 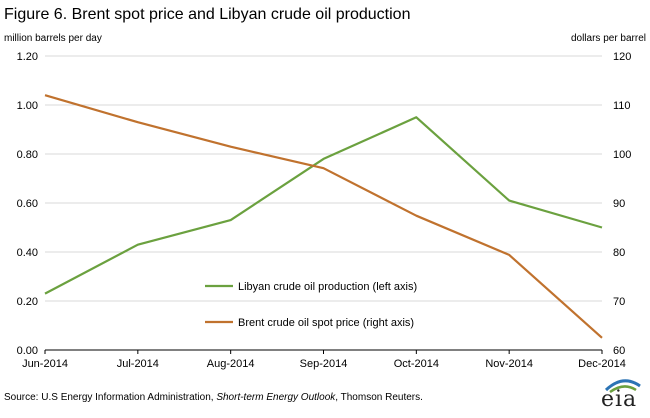 What do you see at coordinates (27, 155) in the screenshot?
I see `left-tick-label: 0.80` at bounding box center [27, 155].